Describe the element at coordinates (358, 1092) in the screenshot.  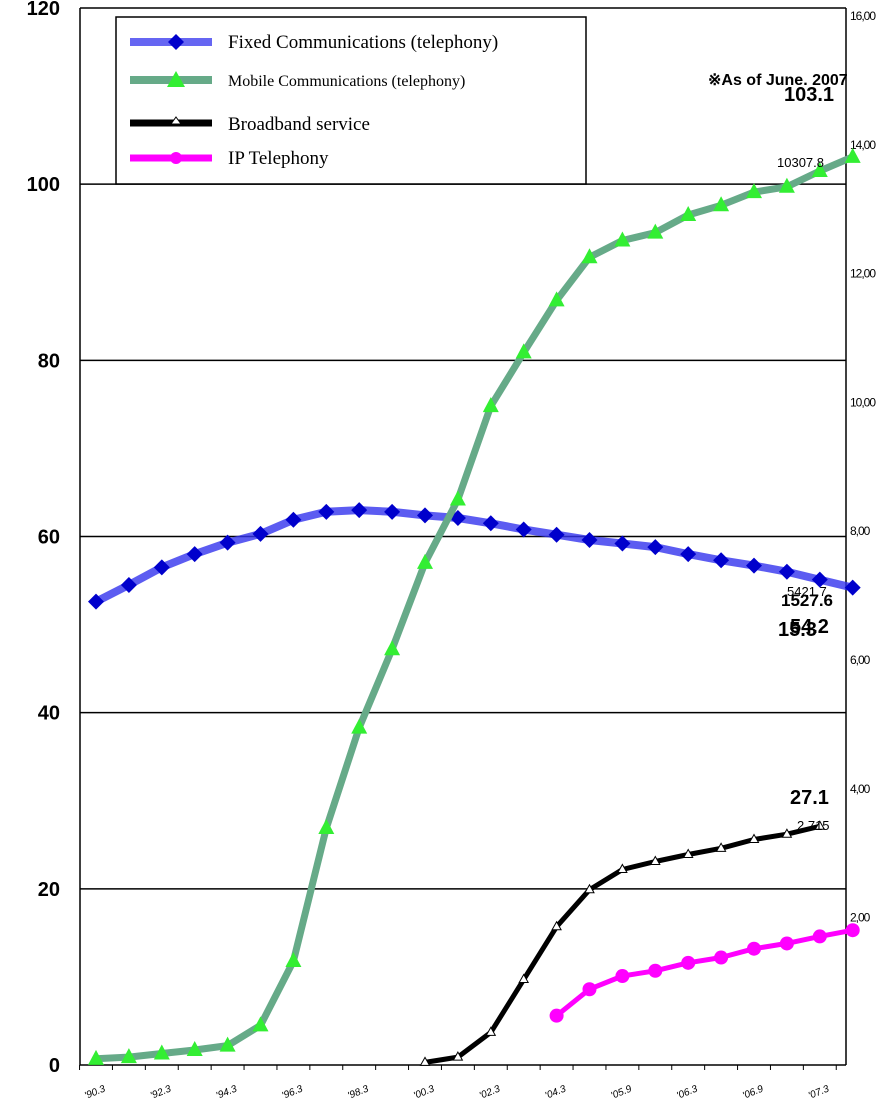
I see `x-tick-label: '98.3` at that location.